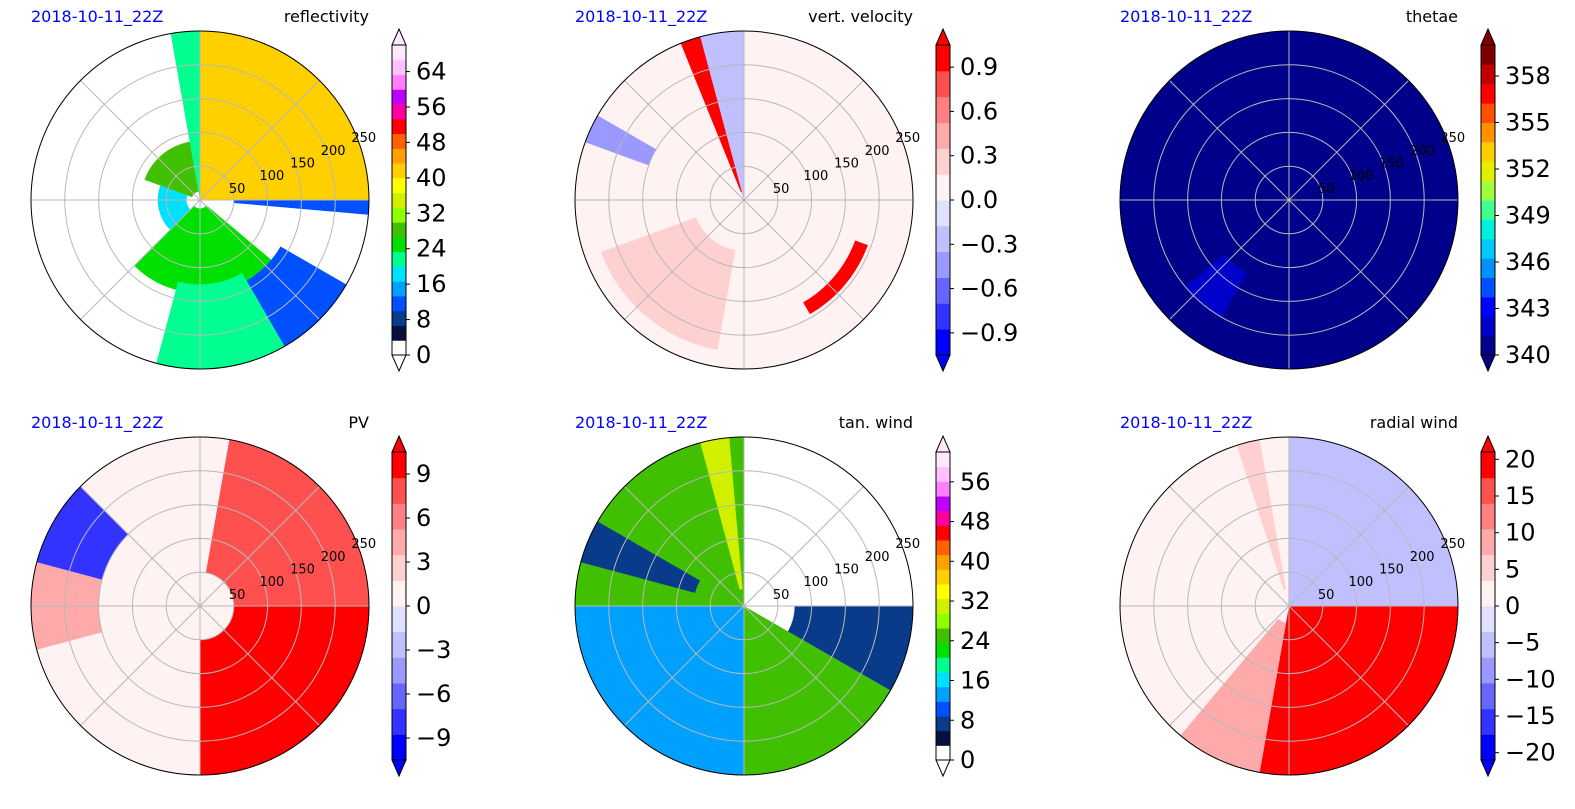 The image size is (1575, 809). I want to click on panel-title: vert. velocity, so click(860, 16).